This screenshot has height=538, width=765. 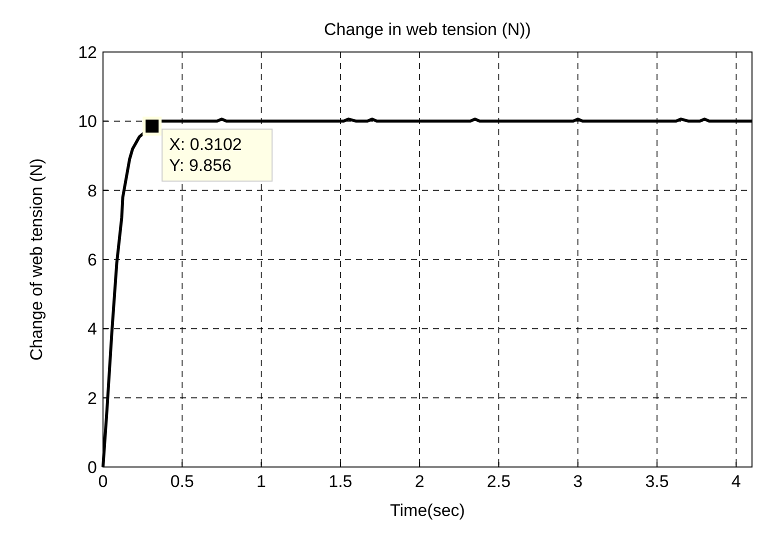 What do you see at coordinates (92, 467) in the screenshot?
I see `y-tick-label: 0` at bounding box center [92, 467].